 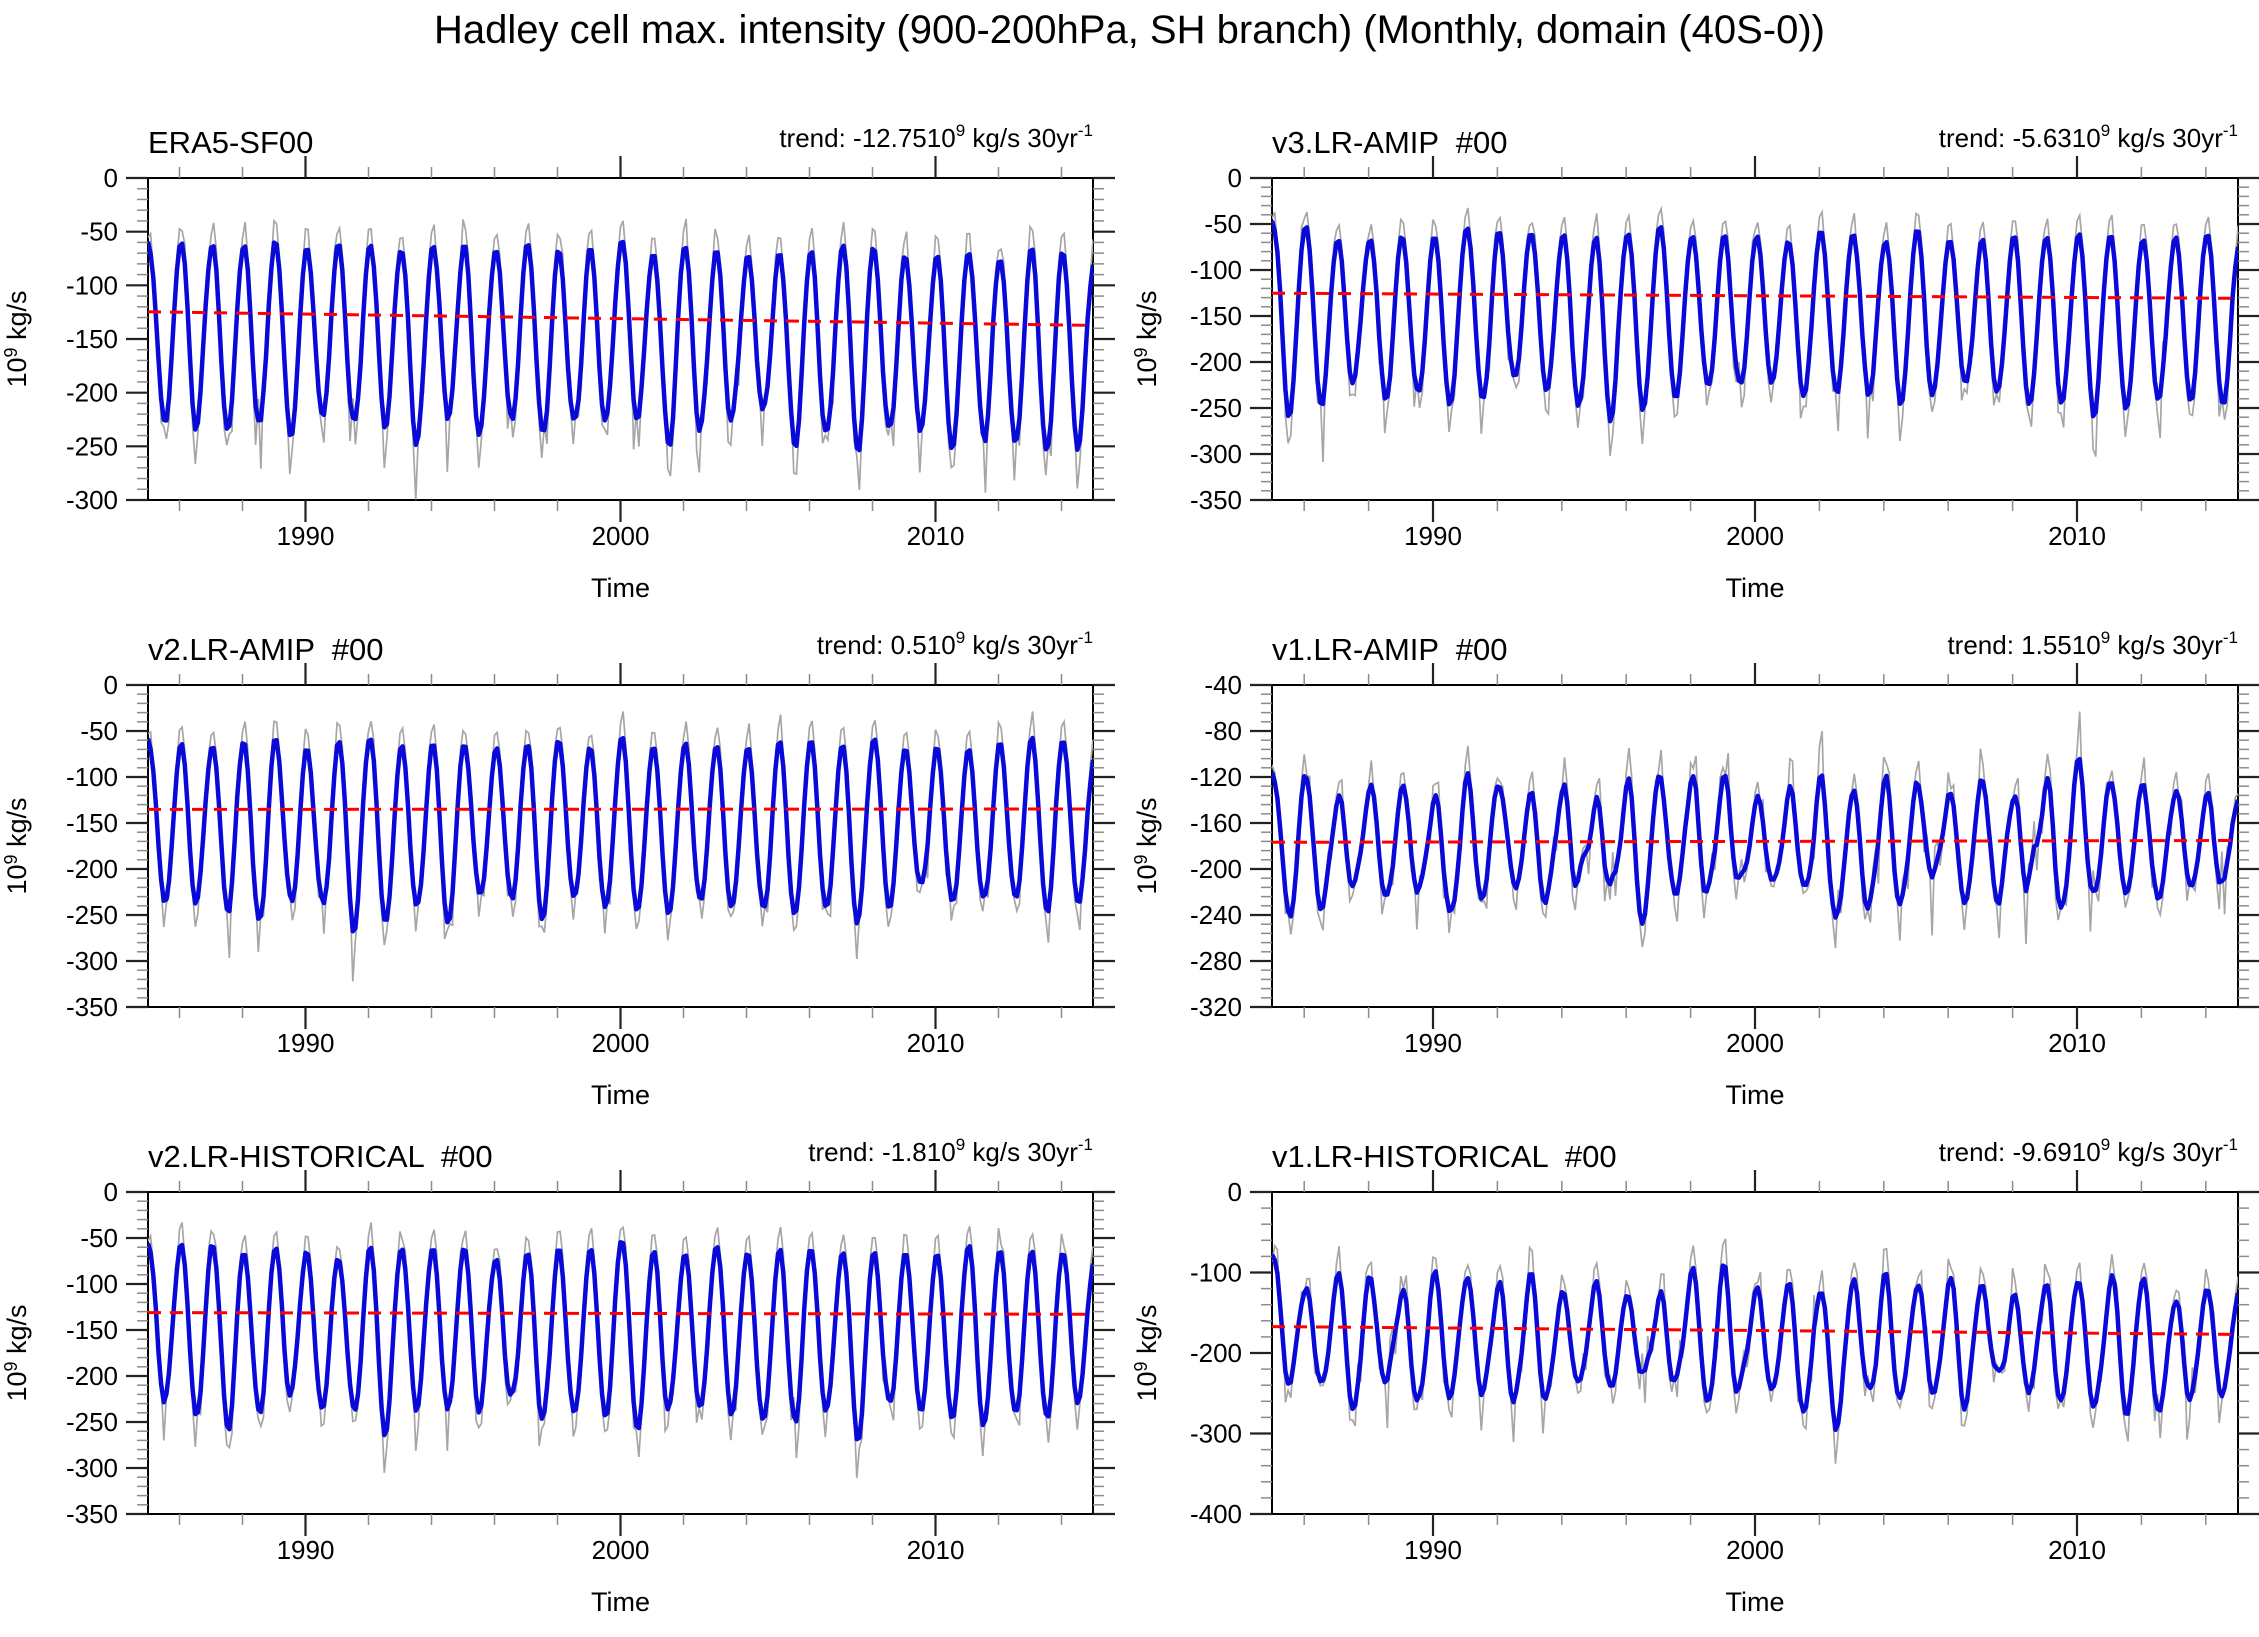 I want to click on panel-title: v1.LR-HISTORICAL #00, so click(x=1444, y=1156).